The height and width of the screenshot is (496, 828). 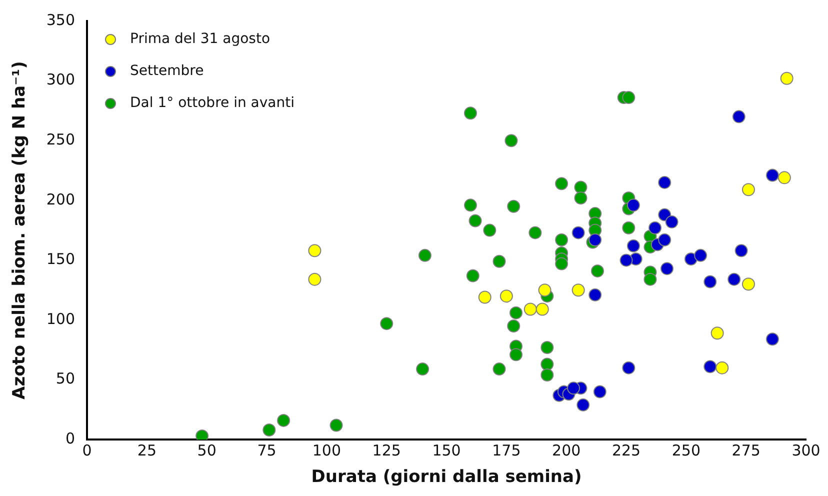 What do you see at coordinates (746, 450) in the screenshot?
I see `x-tick-label: 275` at bounding box center [746, 450].